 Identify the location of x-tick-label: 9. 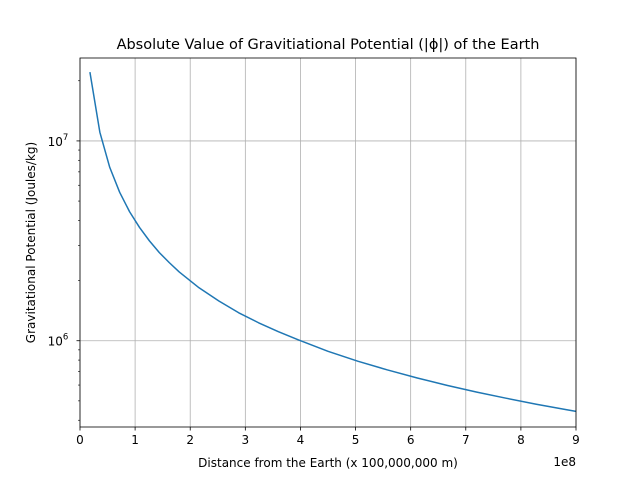
(576, 440).